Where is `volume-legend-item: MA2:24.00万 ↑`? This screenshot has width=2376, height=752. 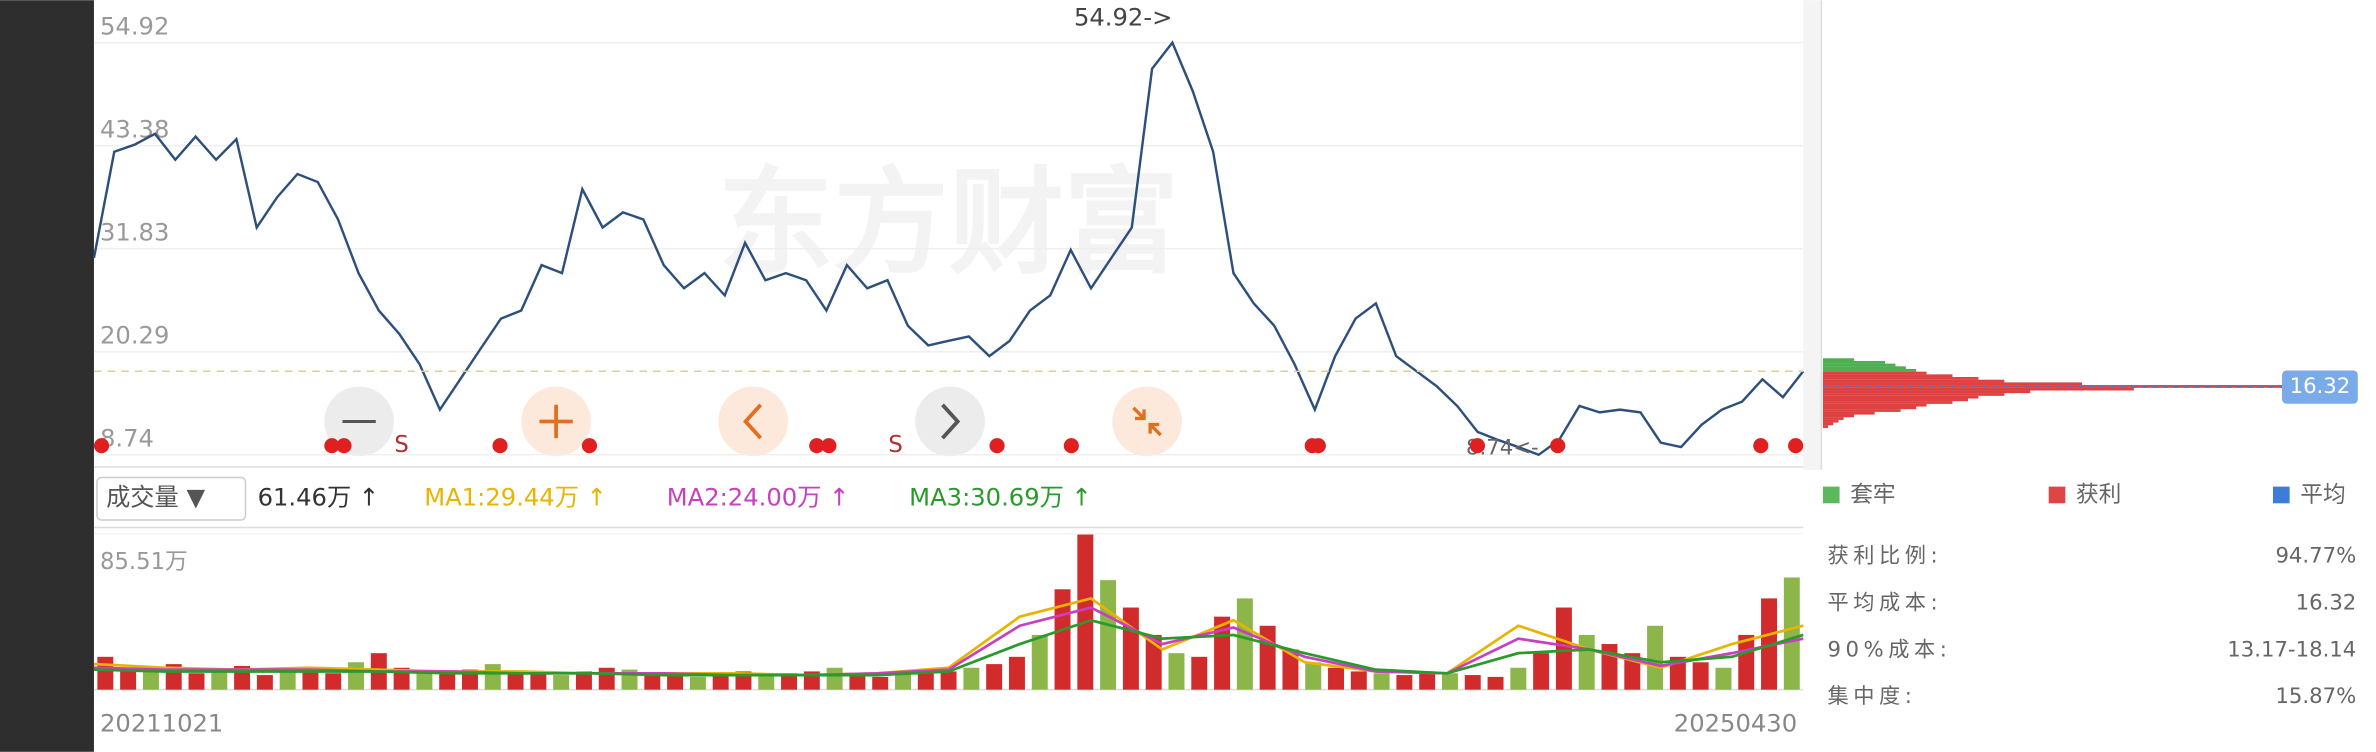 volume-legend-item: MA2:24.00万 ↑ is located at coordinates (758, 497).